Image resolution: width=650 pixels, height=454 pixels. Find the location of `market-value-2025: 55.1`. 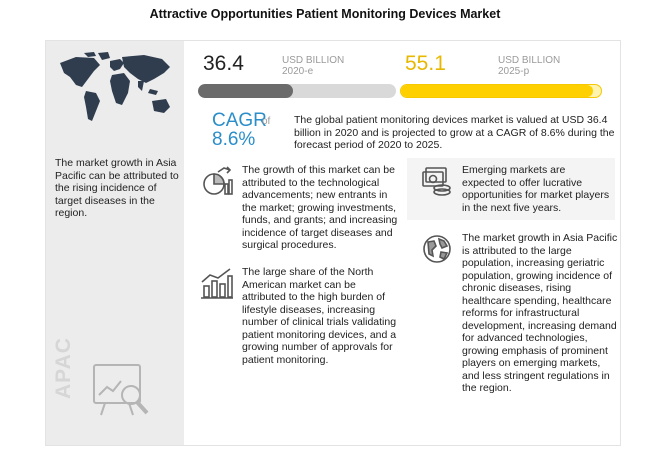

market-value-2025: 55.1 is located at coordinates (425, 63).